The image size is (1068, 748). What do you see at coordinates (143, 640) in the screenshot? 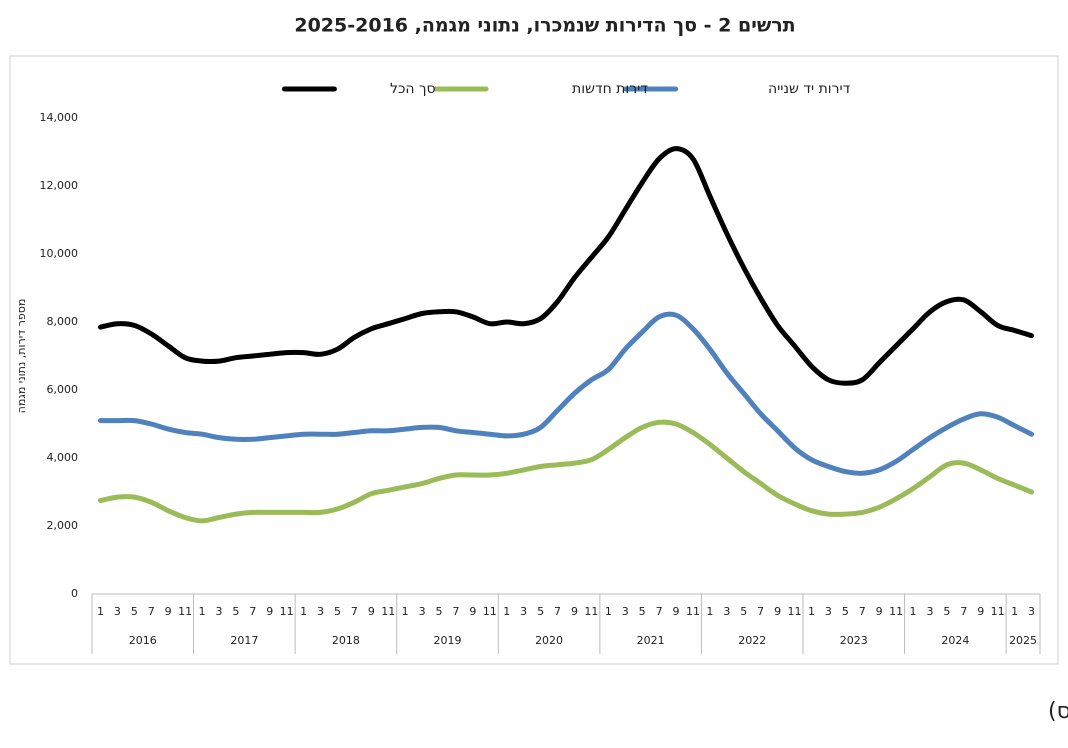
I see `x-group-label: 2016` at bounding box center [143, 640].